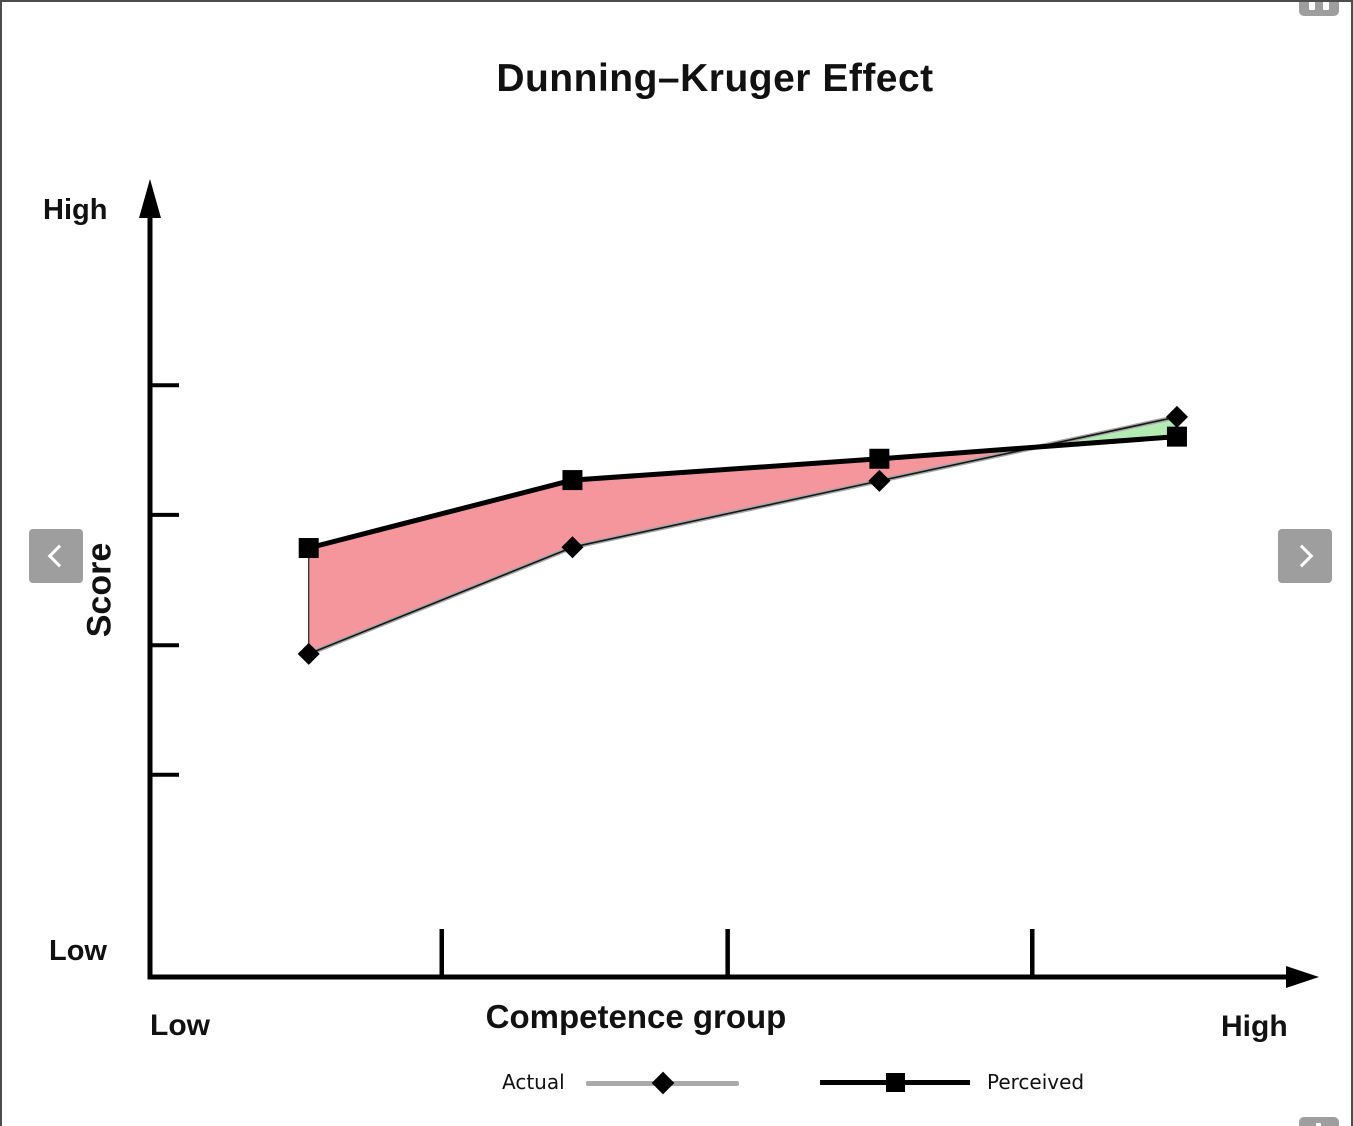 This screenshot has width=1353, height=1126. I want to click on legend-label-actual: Actual, so click(533, 1082).